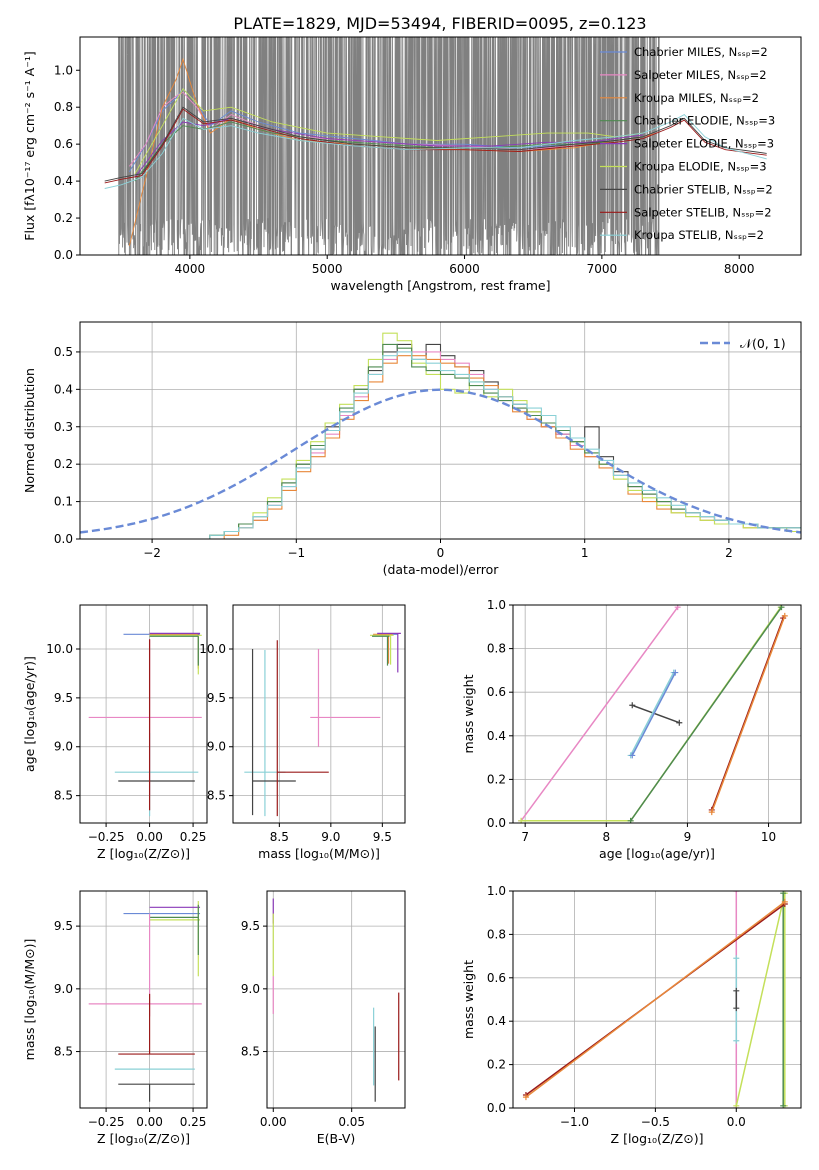  Describe the element at coordinates (703, 189) in the screenshot. I see `legend-label: Chabrier STELIB, Nₛₛₚ=2` at that location.